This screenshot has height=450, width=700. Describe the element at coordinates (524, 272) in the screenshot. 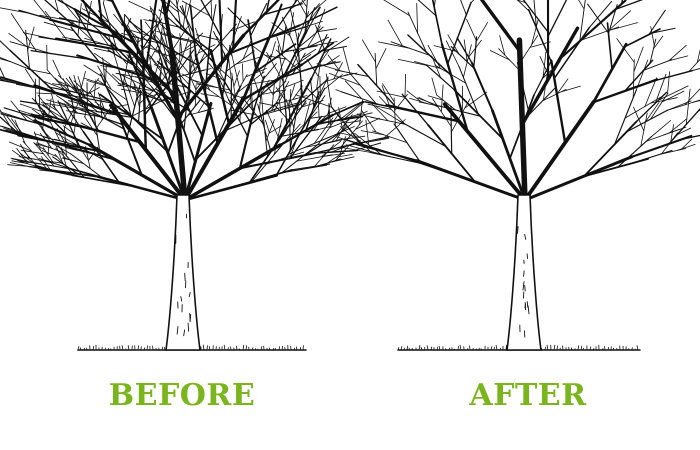

I see `after-tree-trunk` at that location.